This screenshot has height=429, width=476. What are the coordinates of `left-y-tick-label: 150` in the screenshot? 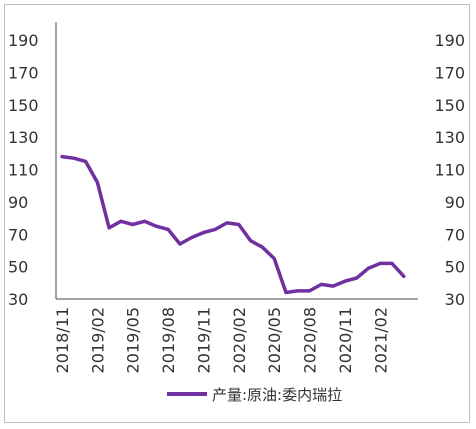 It's located at (23, 105).